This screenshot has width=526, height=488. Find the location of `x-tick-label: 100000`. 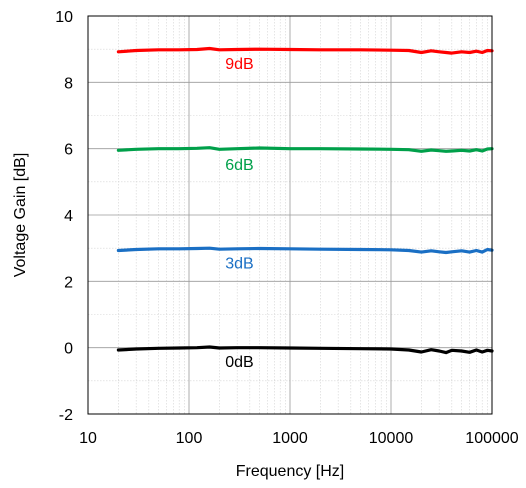

x-tick-label: 100000 is located at coordinates (491, 438).